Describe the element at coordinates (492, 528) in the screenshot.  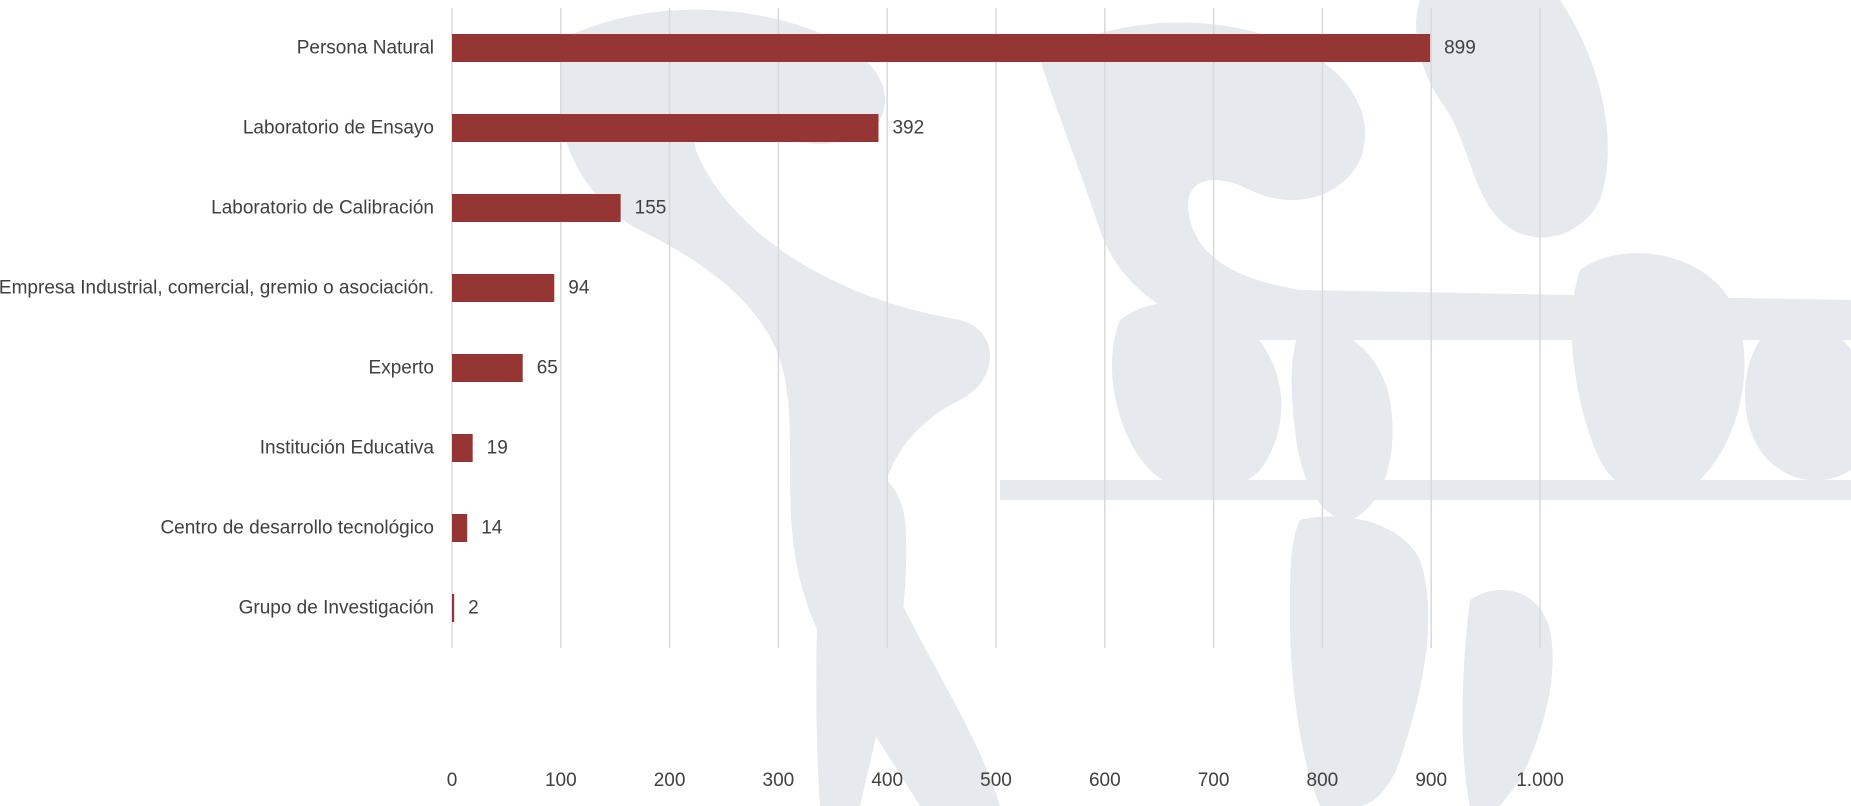
I see `data-label: 14` at that location.